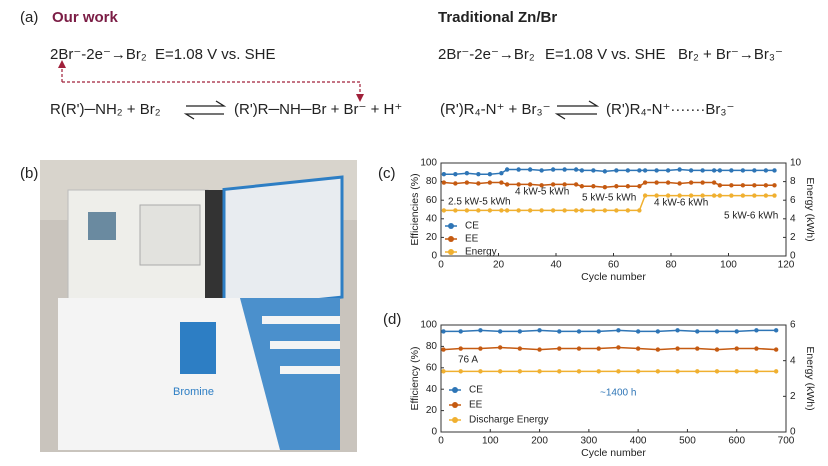  What do you see at coordinates (432, 200) in the screenshot?
I see `y-tick-label: 60` at bounding box center [432, 200].